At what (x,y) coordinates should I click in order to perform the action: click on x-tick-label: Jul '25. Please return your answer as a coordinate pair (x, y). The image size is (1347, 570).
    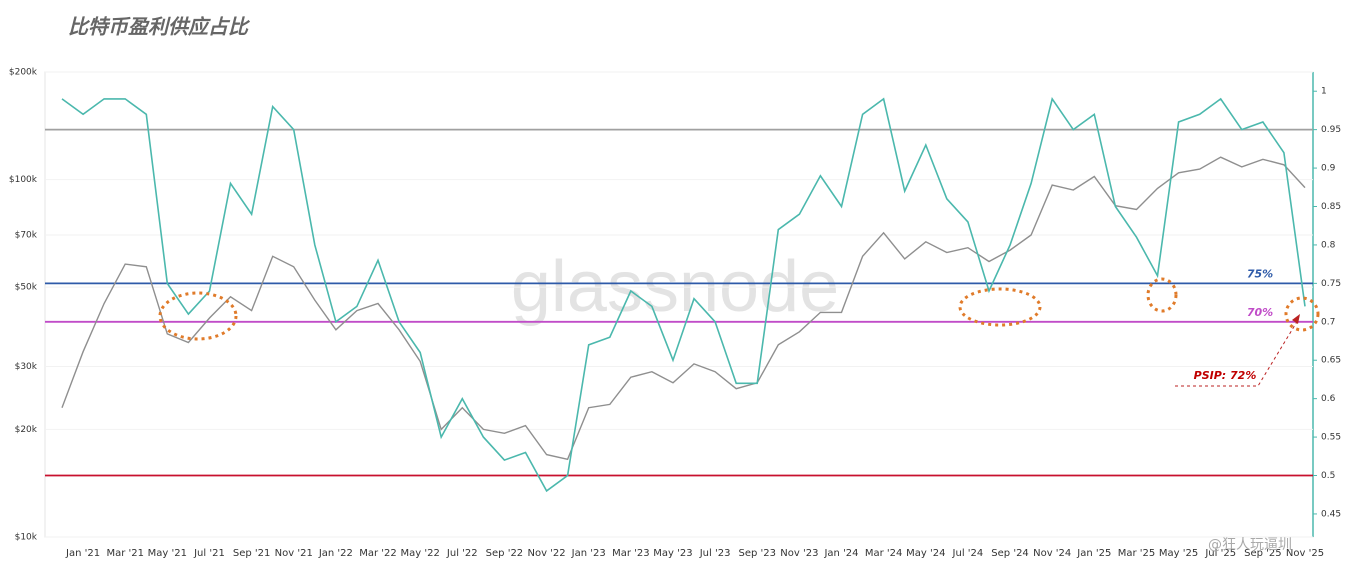
    Looking at the image, I should click on (1220, 553).